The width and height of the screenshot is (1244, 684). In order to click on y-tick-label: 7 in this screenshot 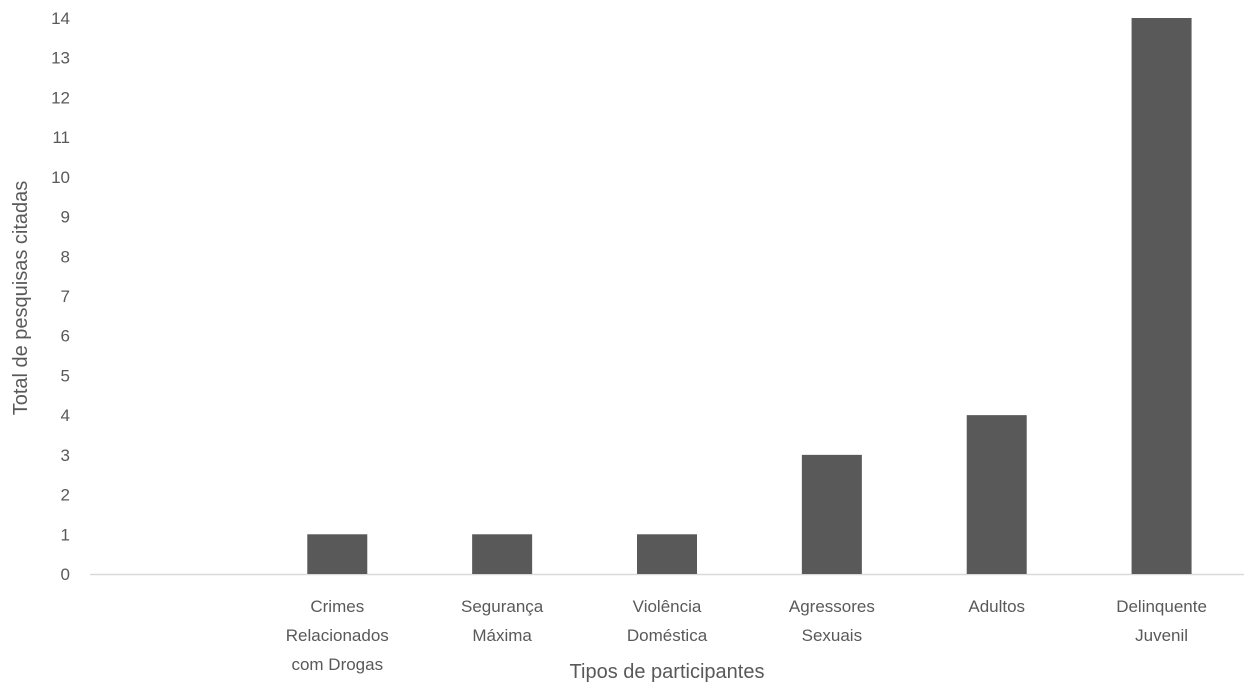, I will do `click(65, 296)`.